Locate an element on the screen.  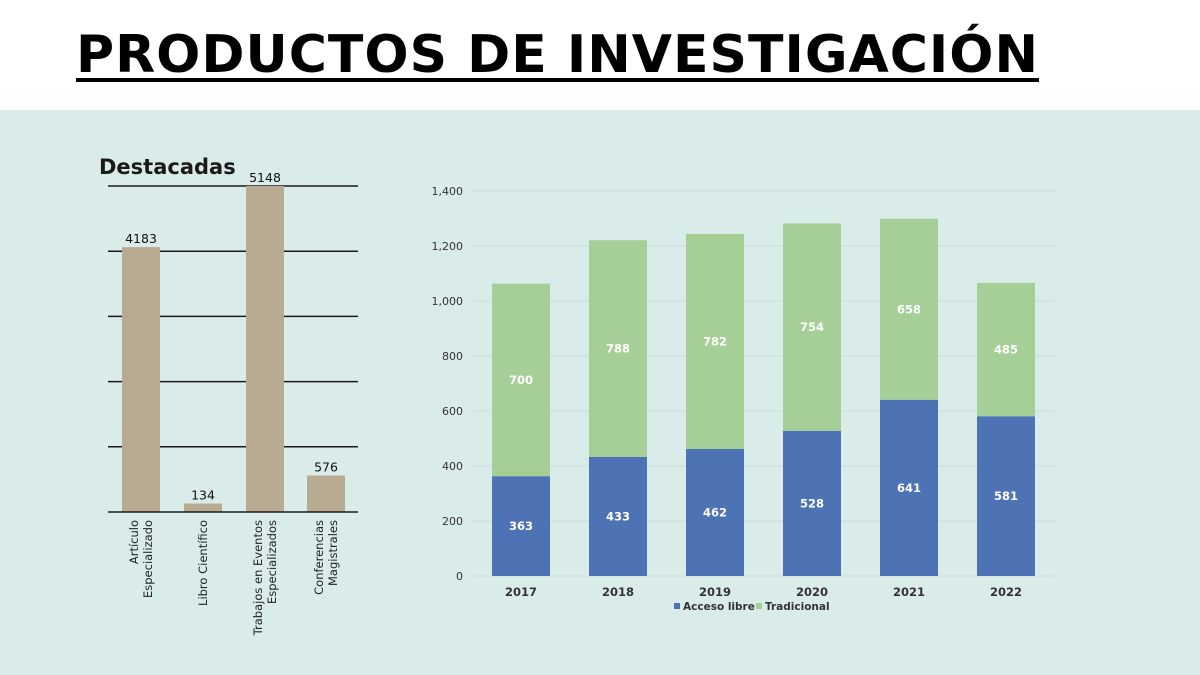
y-tick-label: 400 is located at coordinates (452, 466).